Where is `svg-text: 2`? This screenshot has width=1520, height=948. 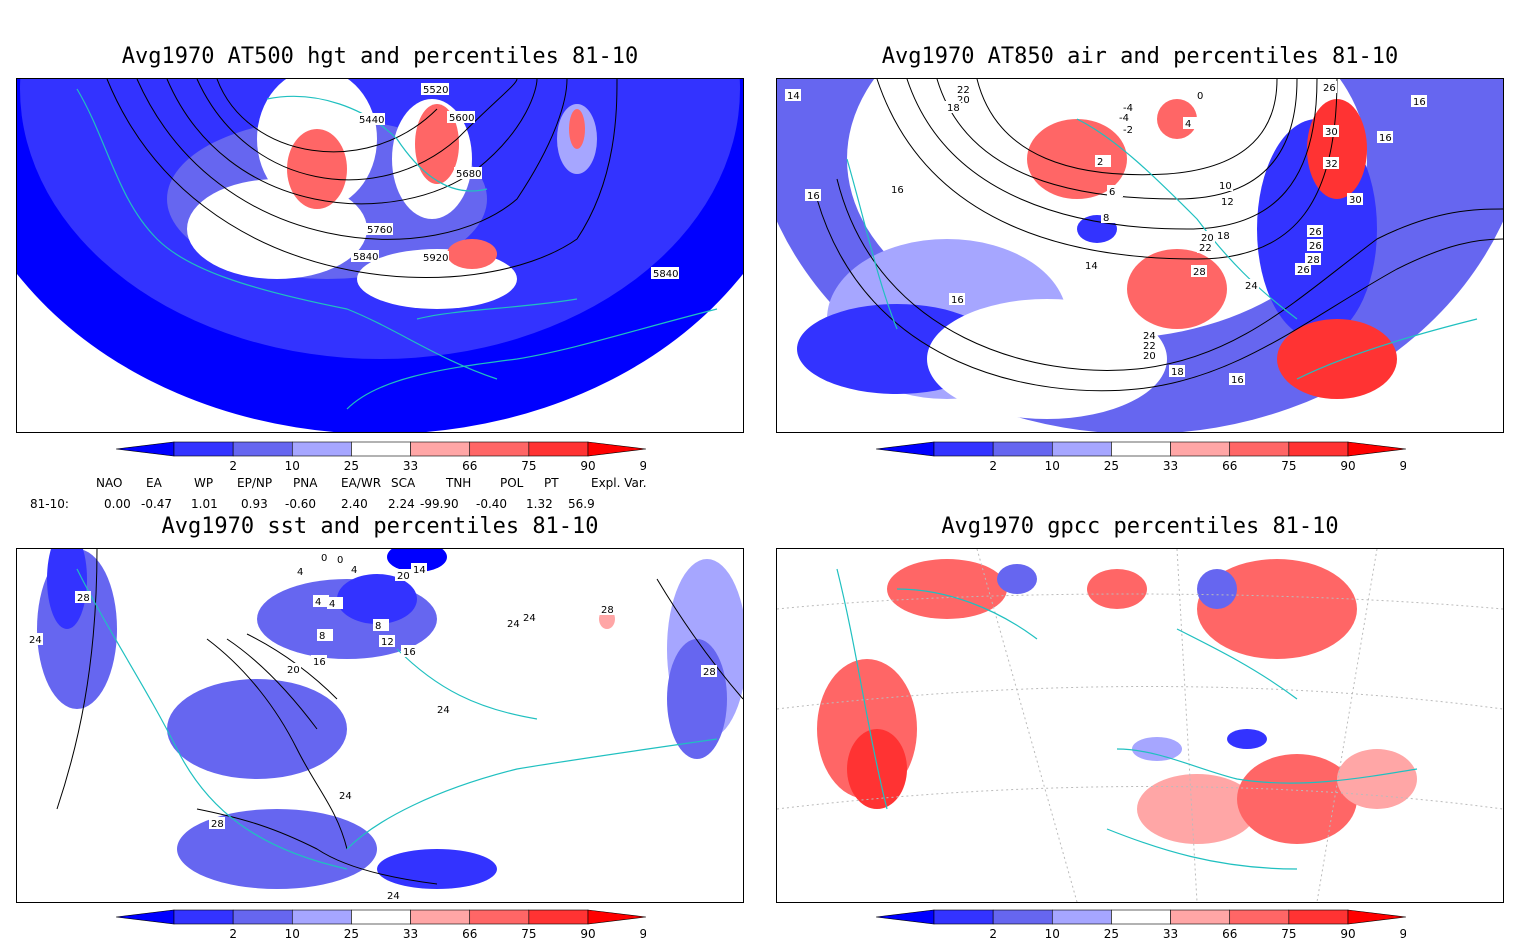 svg-text: 2 is located at coordinates (1100, 162).